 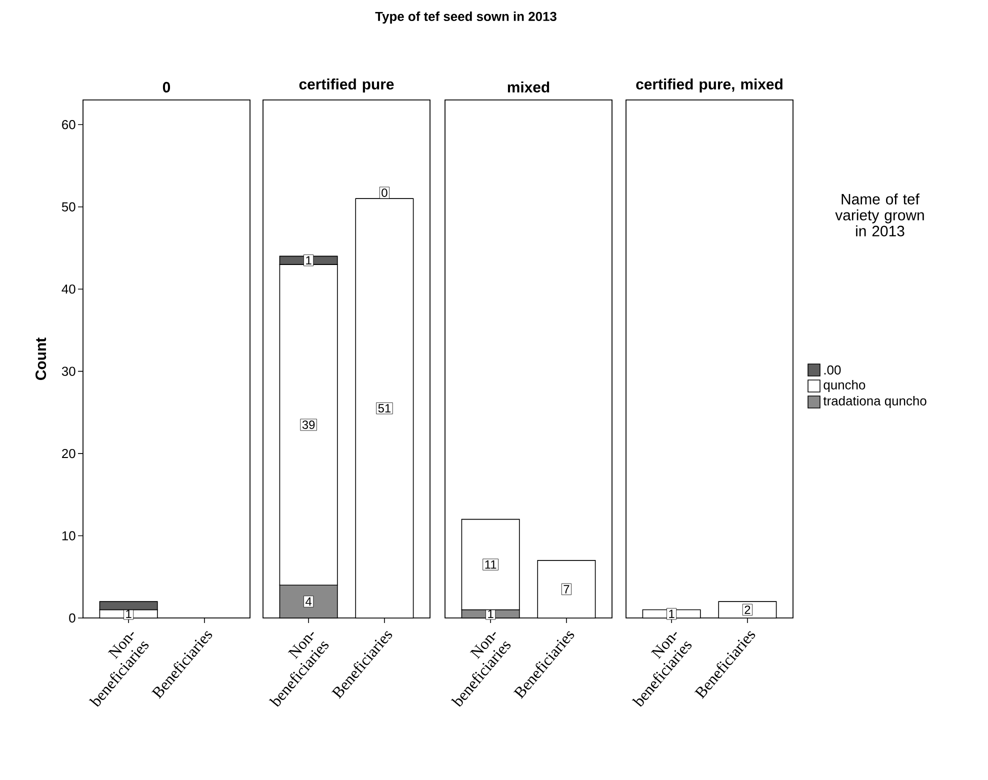 What do you see at coordinates (567, 589) in the screenshot?
I see `data-label: 7` at bounding box center [567, 589].